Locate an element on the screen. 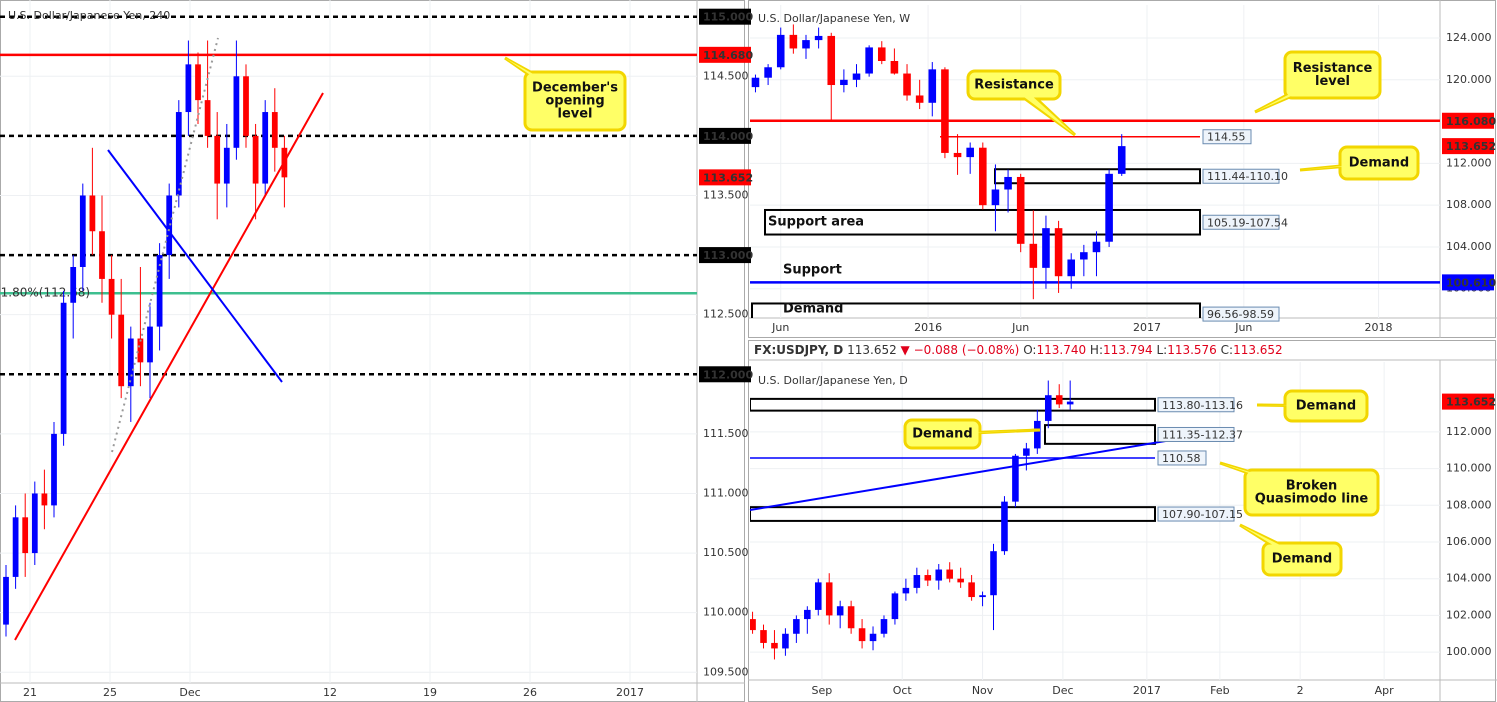 The image size is (1497, 702). price-label: 114.680 is located at coordinates (728, 55).